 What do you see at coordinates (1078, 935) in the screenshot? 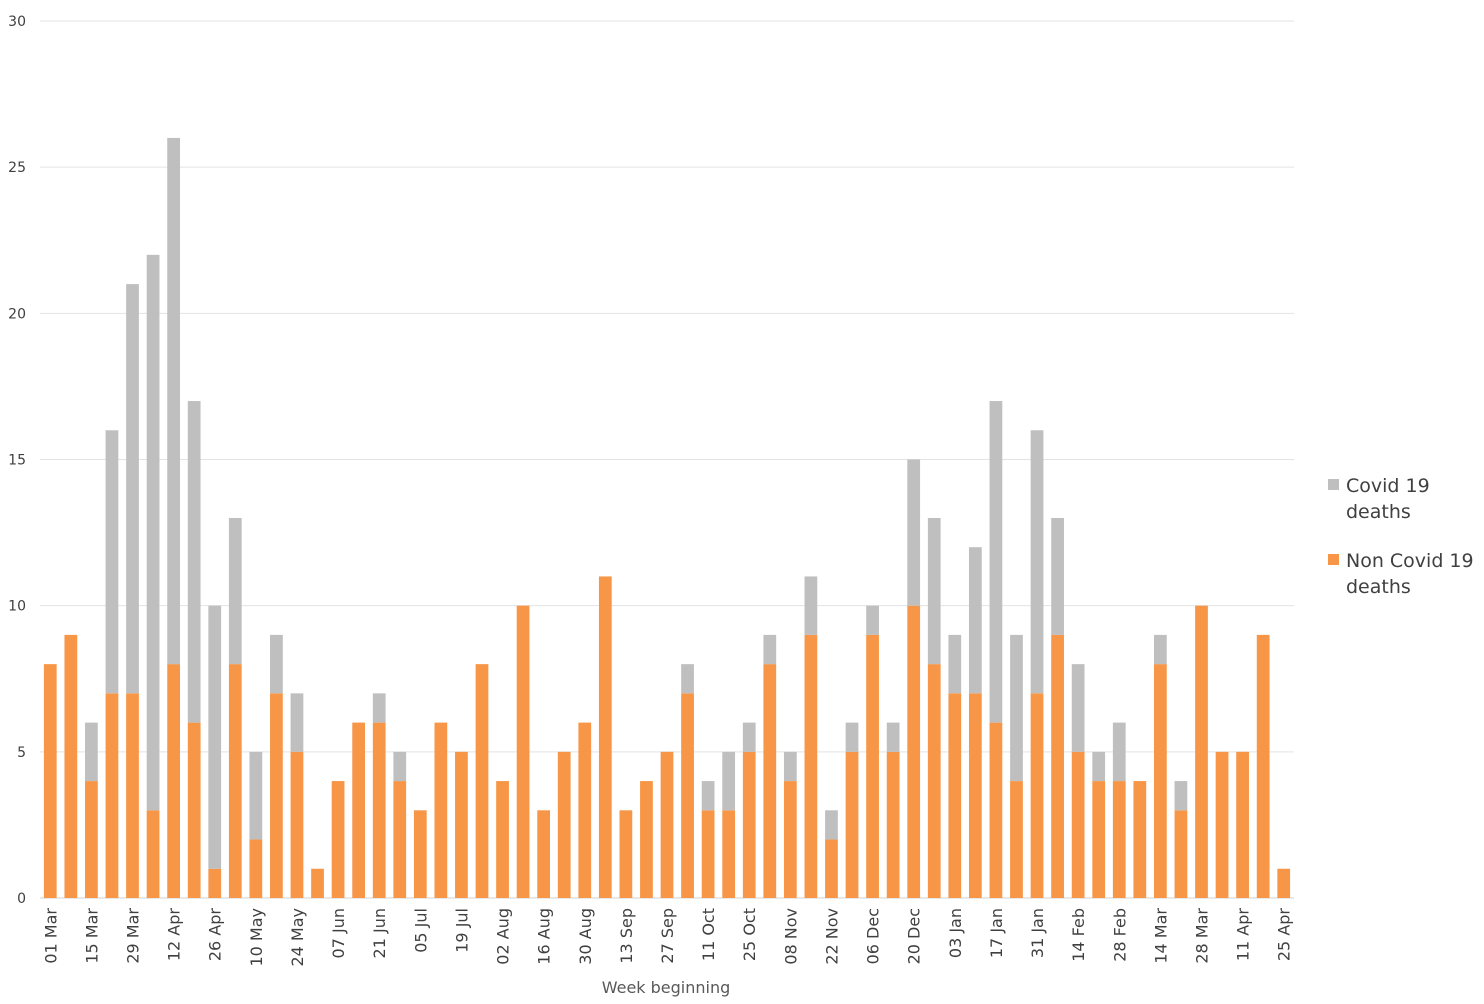
I see `x-tick-label: 14 Feb` at bounding box center [1078, 935].